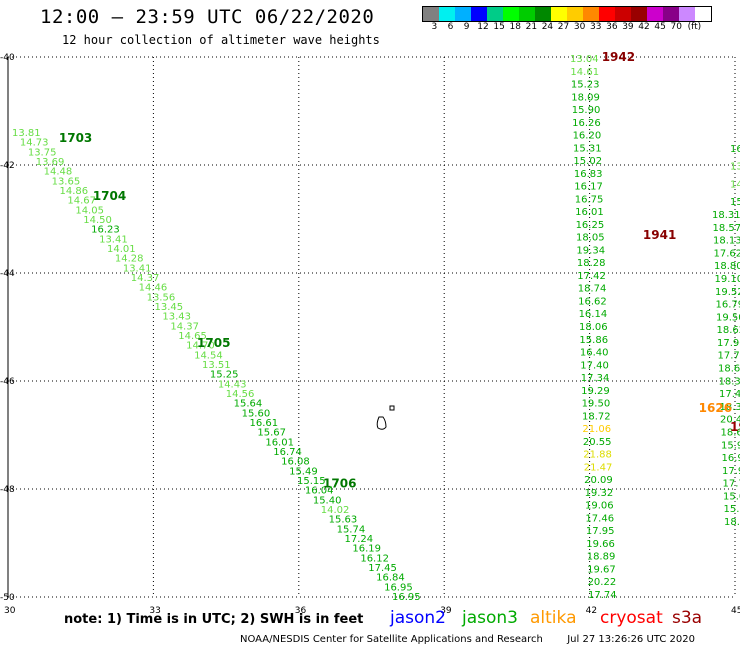 The image size is (740, 650). Describe the element at coordinates (58, 172) in the screenshot. I see `wave-height-label: 14.48` at that location.